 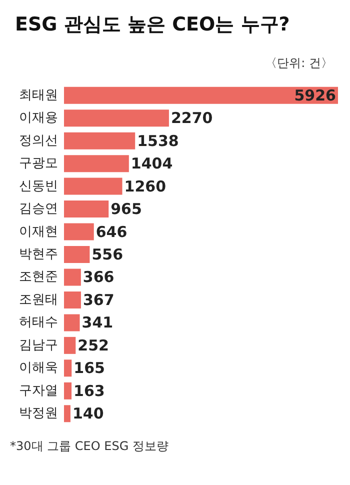 What do you see at coordinates (38, 186) in the screenshot?
I see `y-tick-label: 신동빈` at bounding box center [38, 186].